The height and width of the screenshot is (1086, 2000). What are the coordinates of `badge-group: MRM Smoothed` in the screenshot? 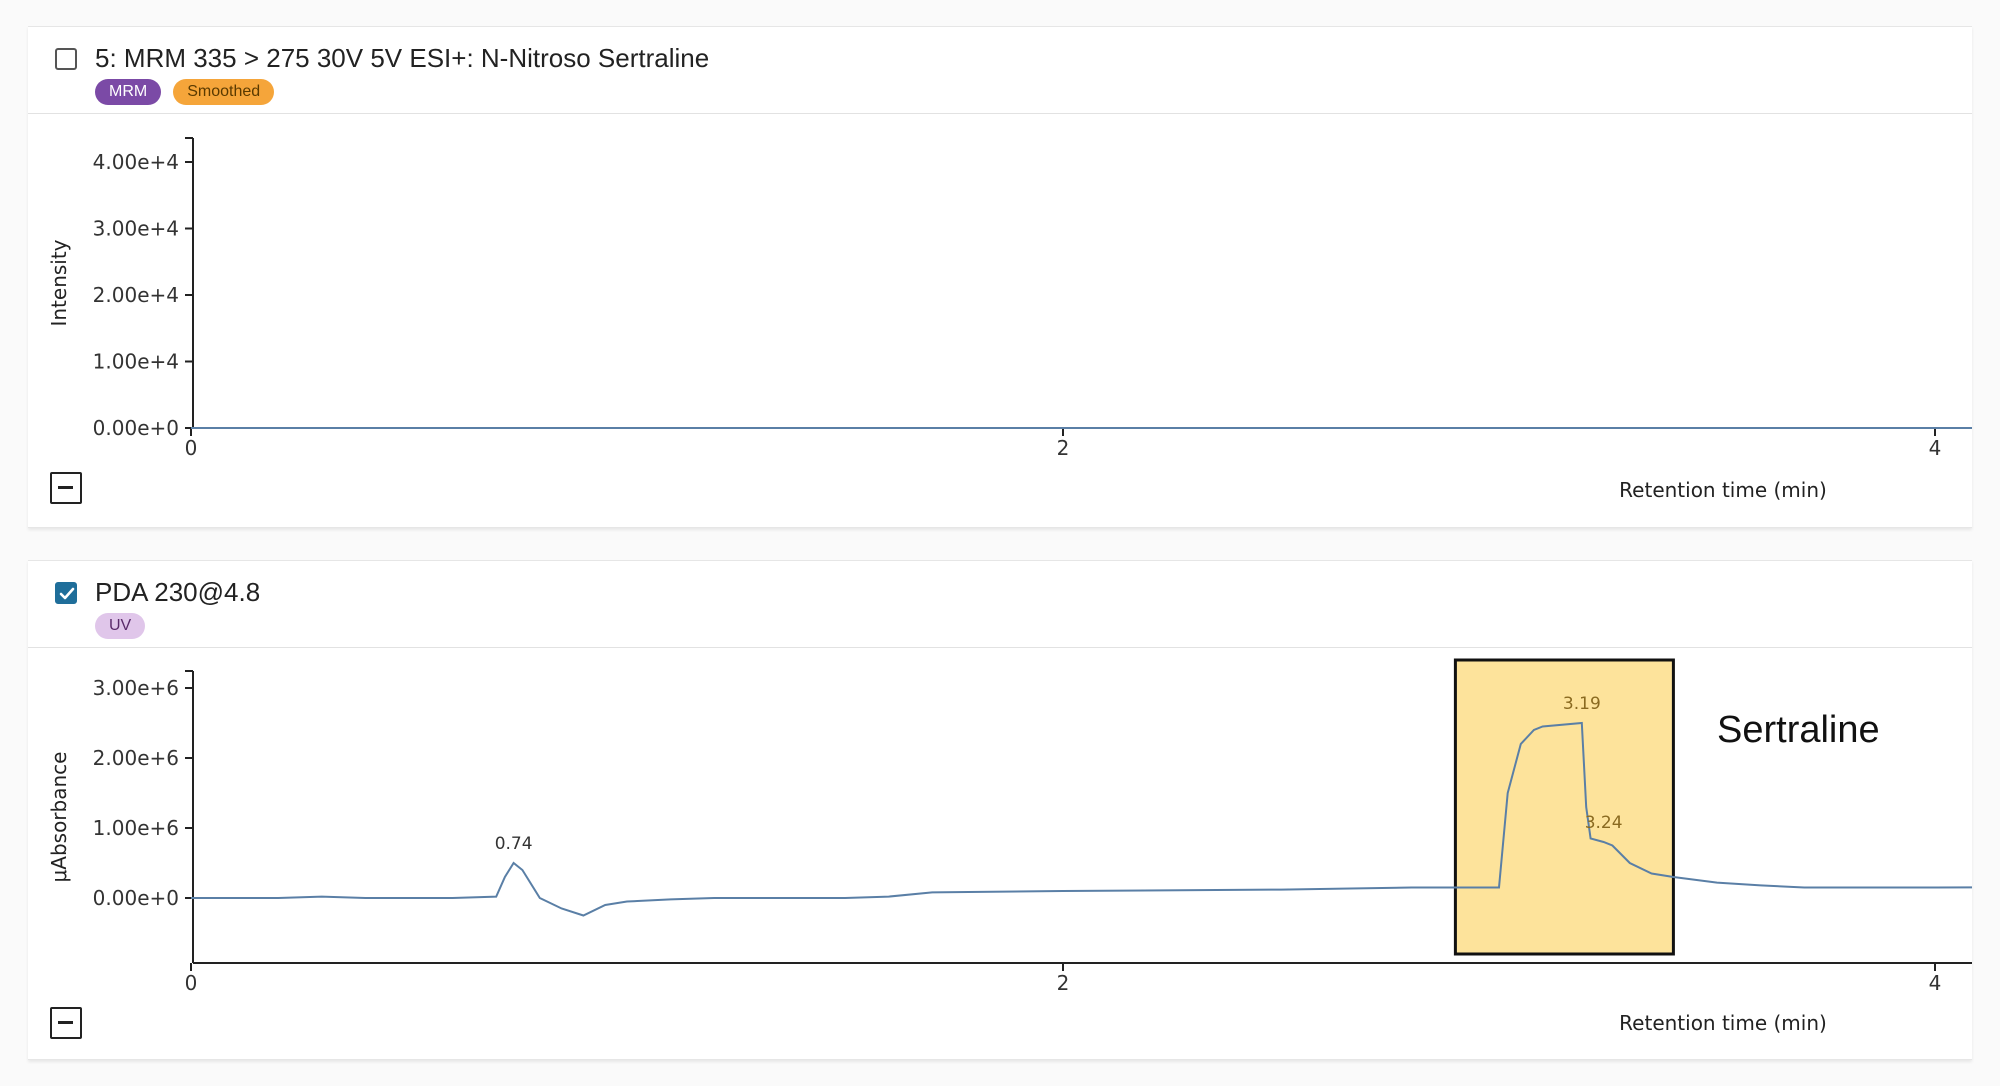 It's located at (185, 92).